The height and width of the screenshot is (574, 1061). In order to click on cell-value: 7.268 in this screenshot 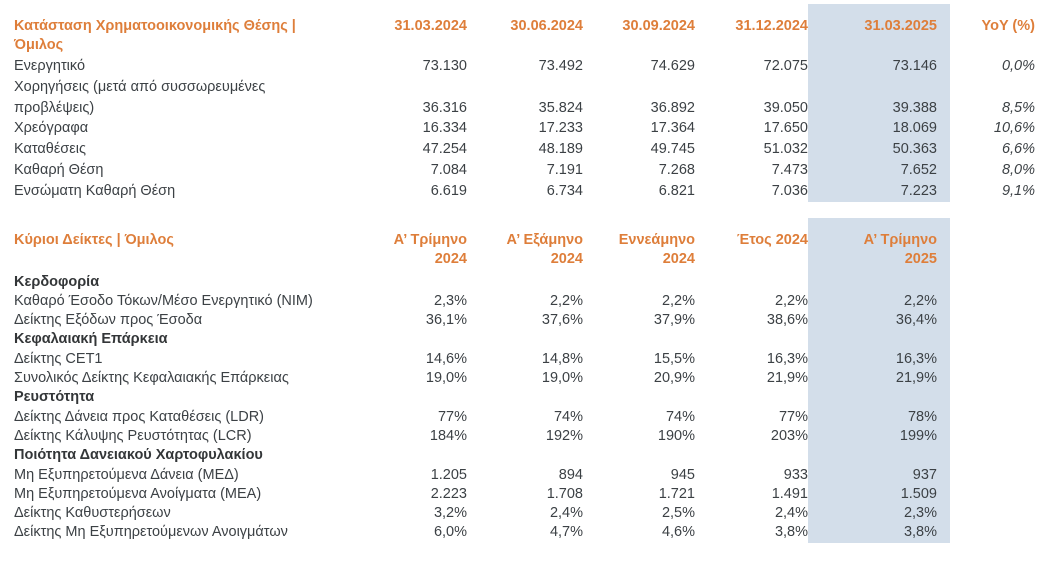, I will do `click(676, 169)`.